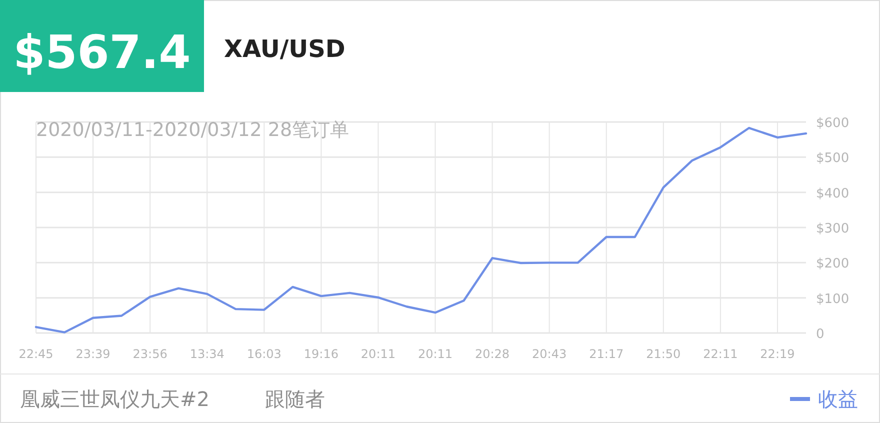 This screenshot has width=880, height=423. Describe the element at coordinates (838, 399) in the screenshot. I see `legend-label: 收益` at that location.